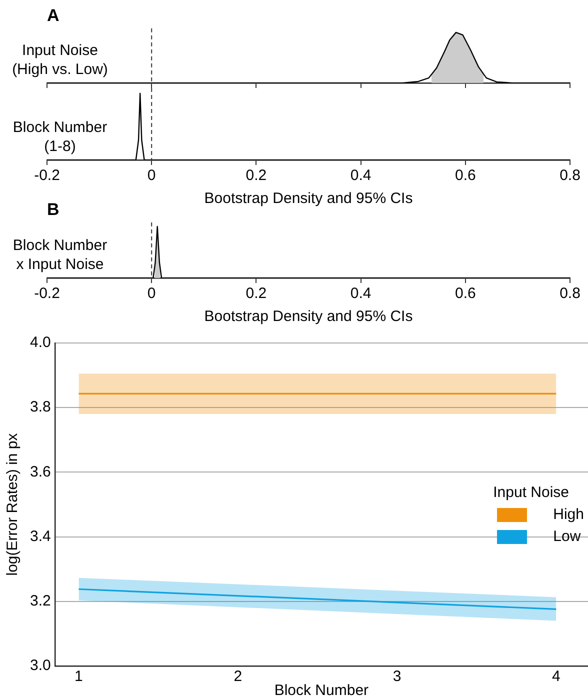 Image resolution: width=588 pixels, height=700 pixels. I want to click on chart-title: A, so click(53, 15).